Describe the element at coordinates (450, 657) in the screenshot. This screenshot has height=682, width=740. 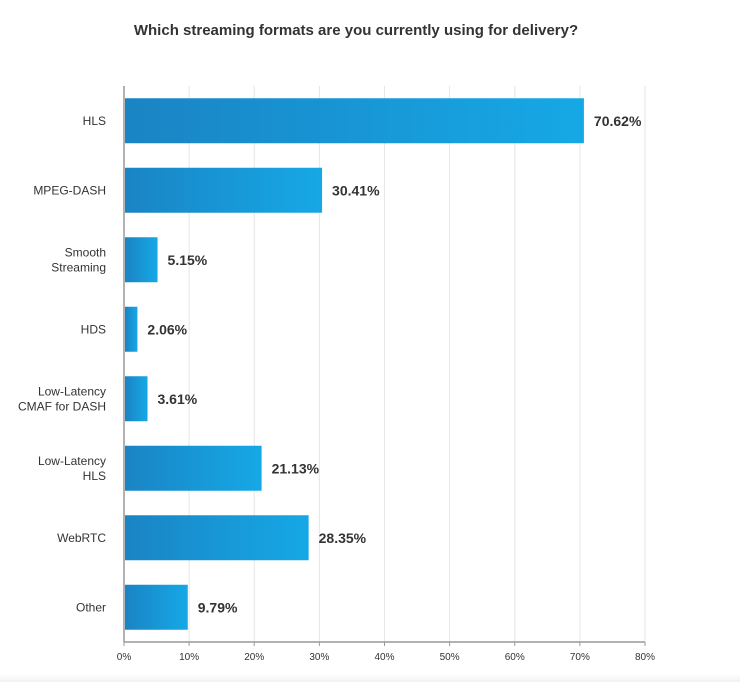
I see `x-tick-label: 50%` at that location.